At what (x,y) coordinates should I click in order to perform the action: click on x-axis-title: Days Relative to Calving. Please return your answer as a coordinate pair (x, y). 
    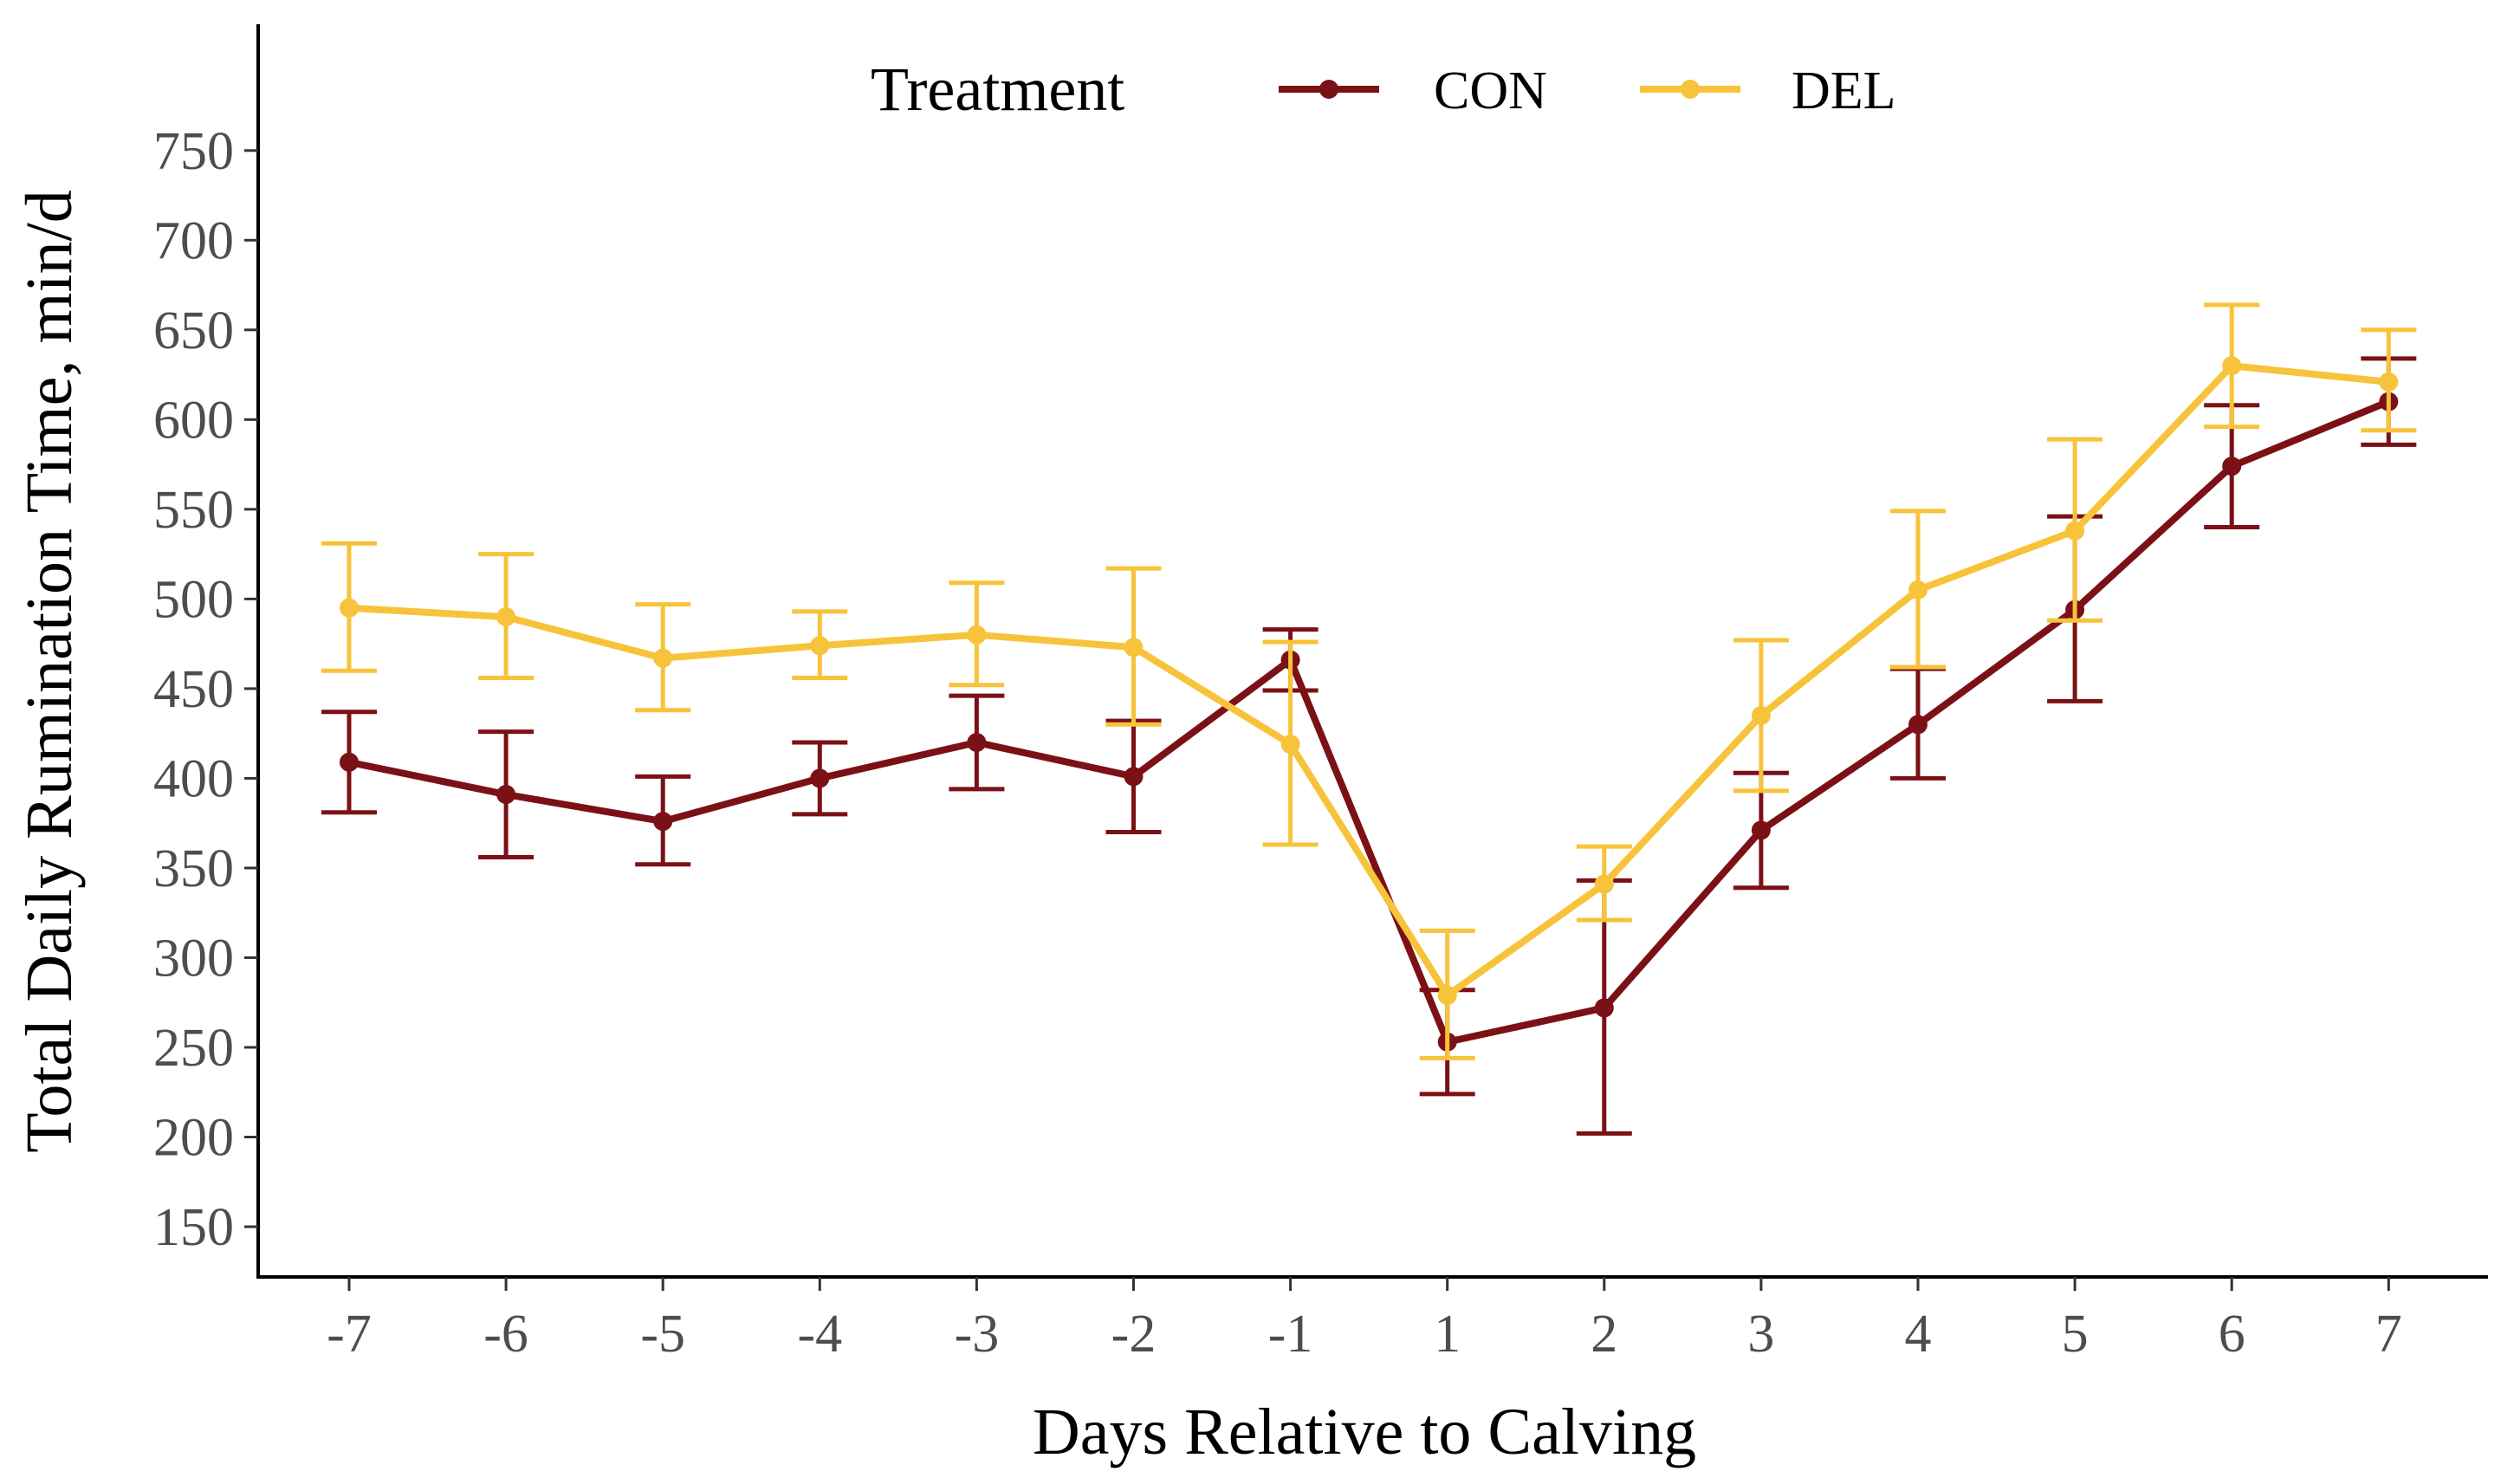
    Looking at the image, I should click on (1364, 1432).